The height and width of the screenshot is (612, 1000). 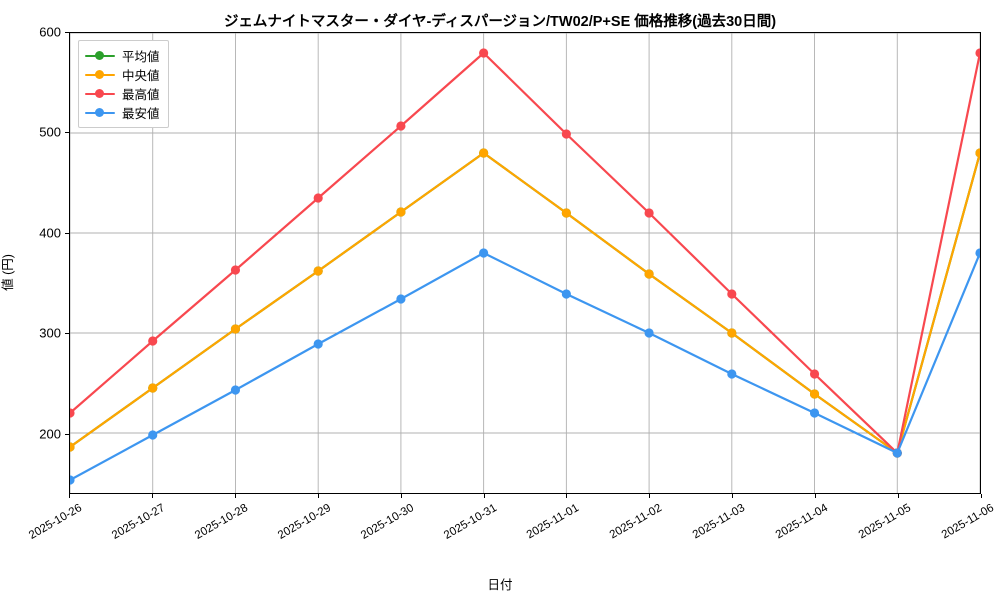 I want to click on x-tick-label: 2025-10-31, so click(x=470, y=522).